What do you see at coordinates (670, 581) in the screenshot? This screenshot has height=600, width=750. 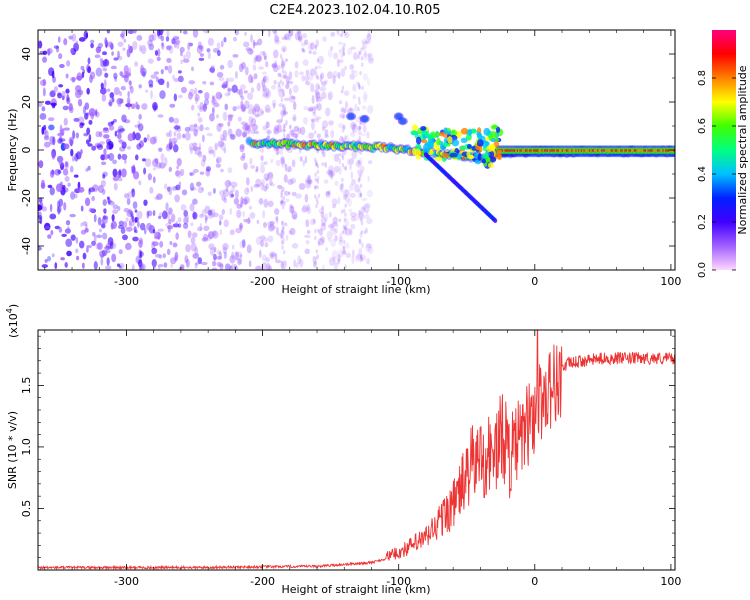 I see `x-tick-label: 100` at bounding box center [670, 581].